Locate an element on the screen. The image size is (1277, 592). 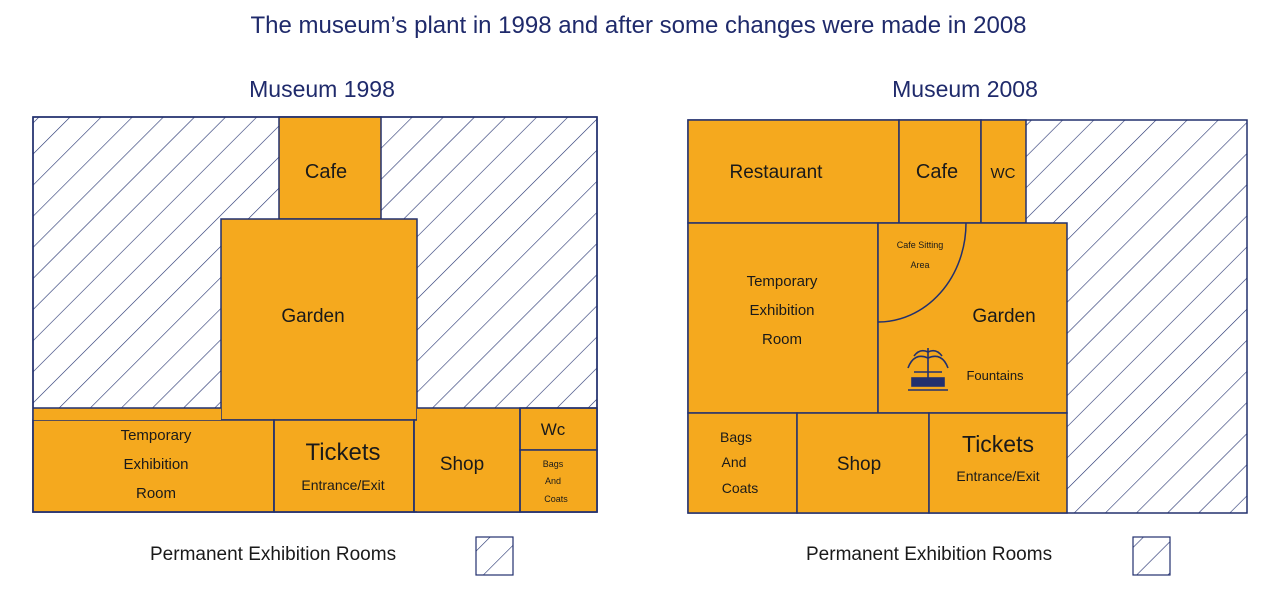
label-temporary-1998-line3: Room is located at coordinates (156, 493).